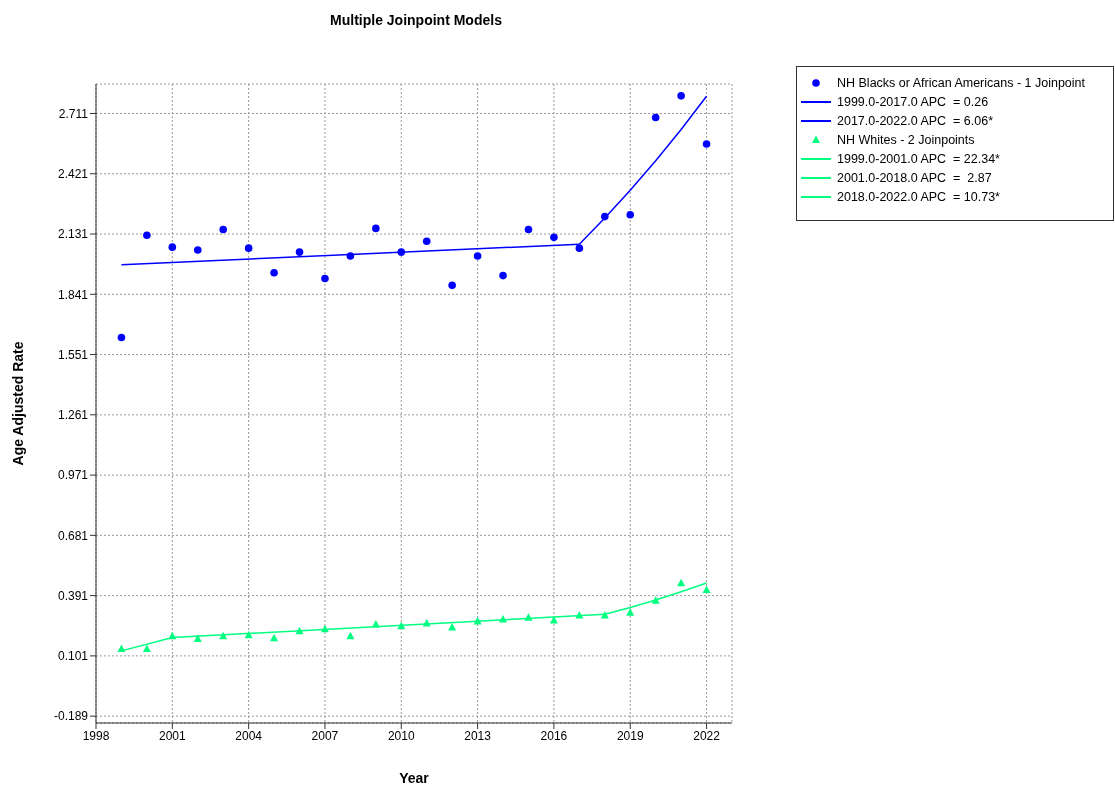  I want to click on y-tick-label: 0.971, so click(73, 475).